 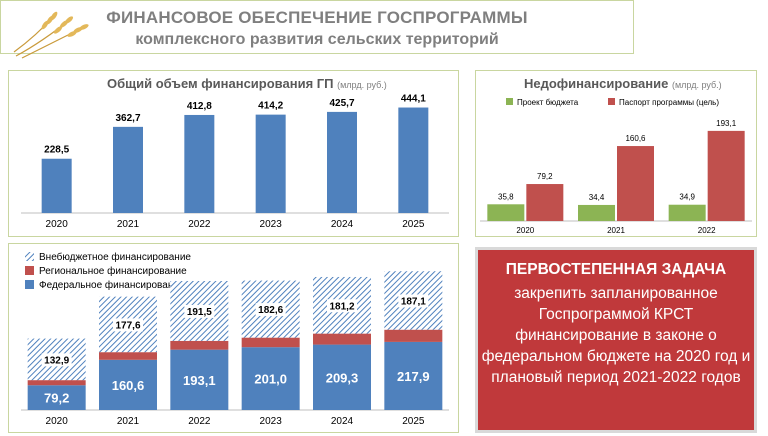 What do you see at coordinates (127, 118) in the screenshot?
I see `data-label-2021: 362,7` at bounding box center [127, 118].